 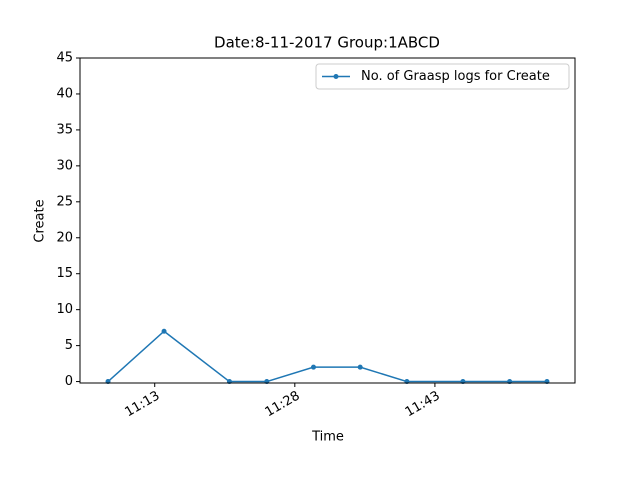 I want to click on y-axis-label: Create, so click(x=40, y=220).